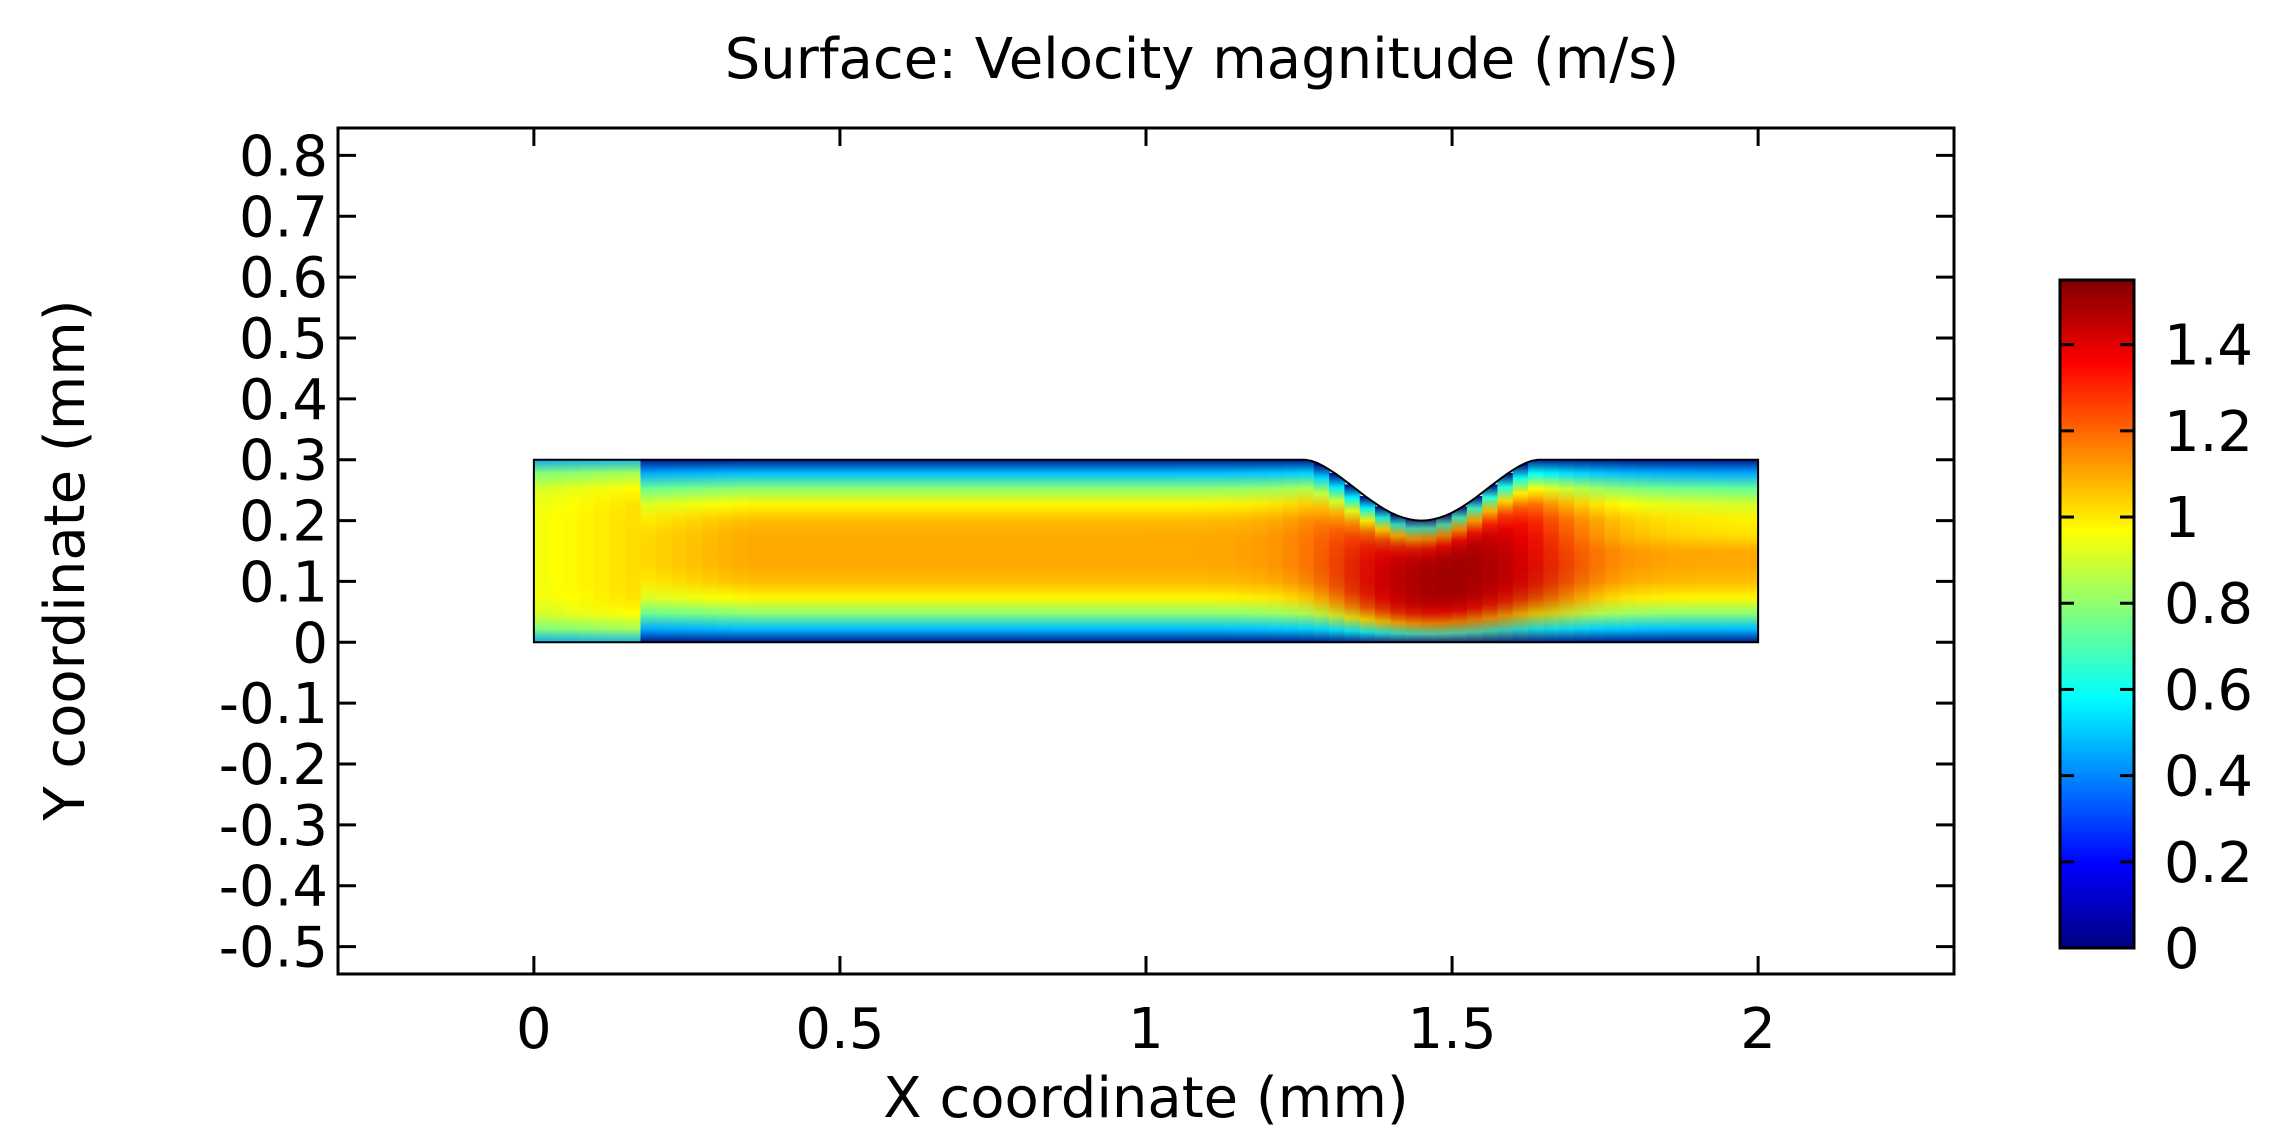 Image resolution: width=2292 pixels, height=1139 pixels. Describe the element at coordinates (283, 339) in the screenshot. I see `y-tick-label: 0.5` at that location.